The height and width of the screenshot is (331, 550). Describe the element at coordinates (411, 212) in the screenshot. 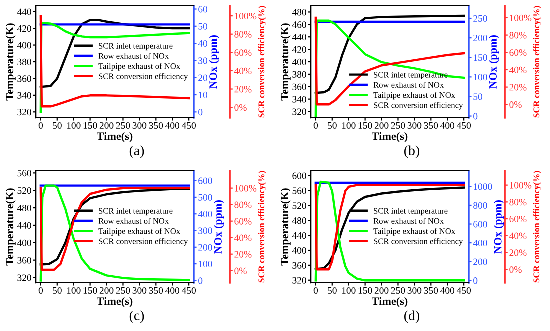

I see `series-label: SCR inlet temperature` at that location.